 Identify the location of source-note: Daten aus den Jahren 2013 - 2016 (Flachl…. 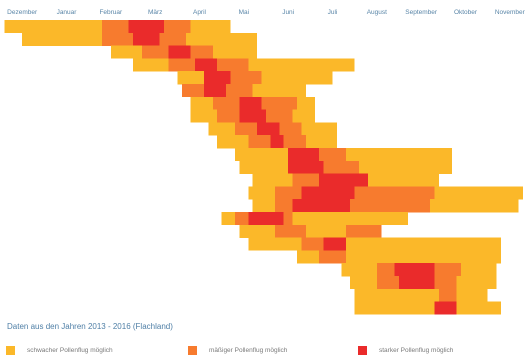
(90, 326).